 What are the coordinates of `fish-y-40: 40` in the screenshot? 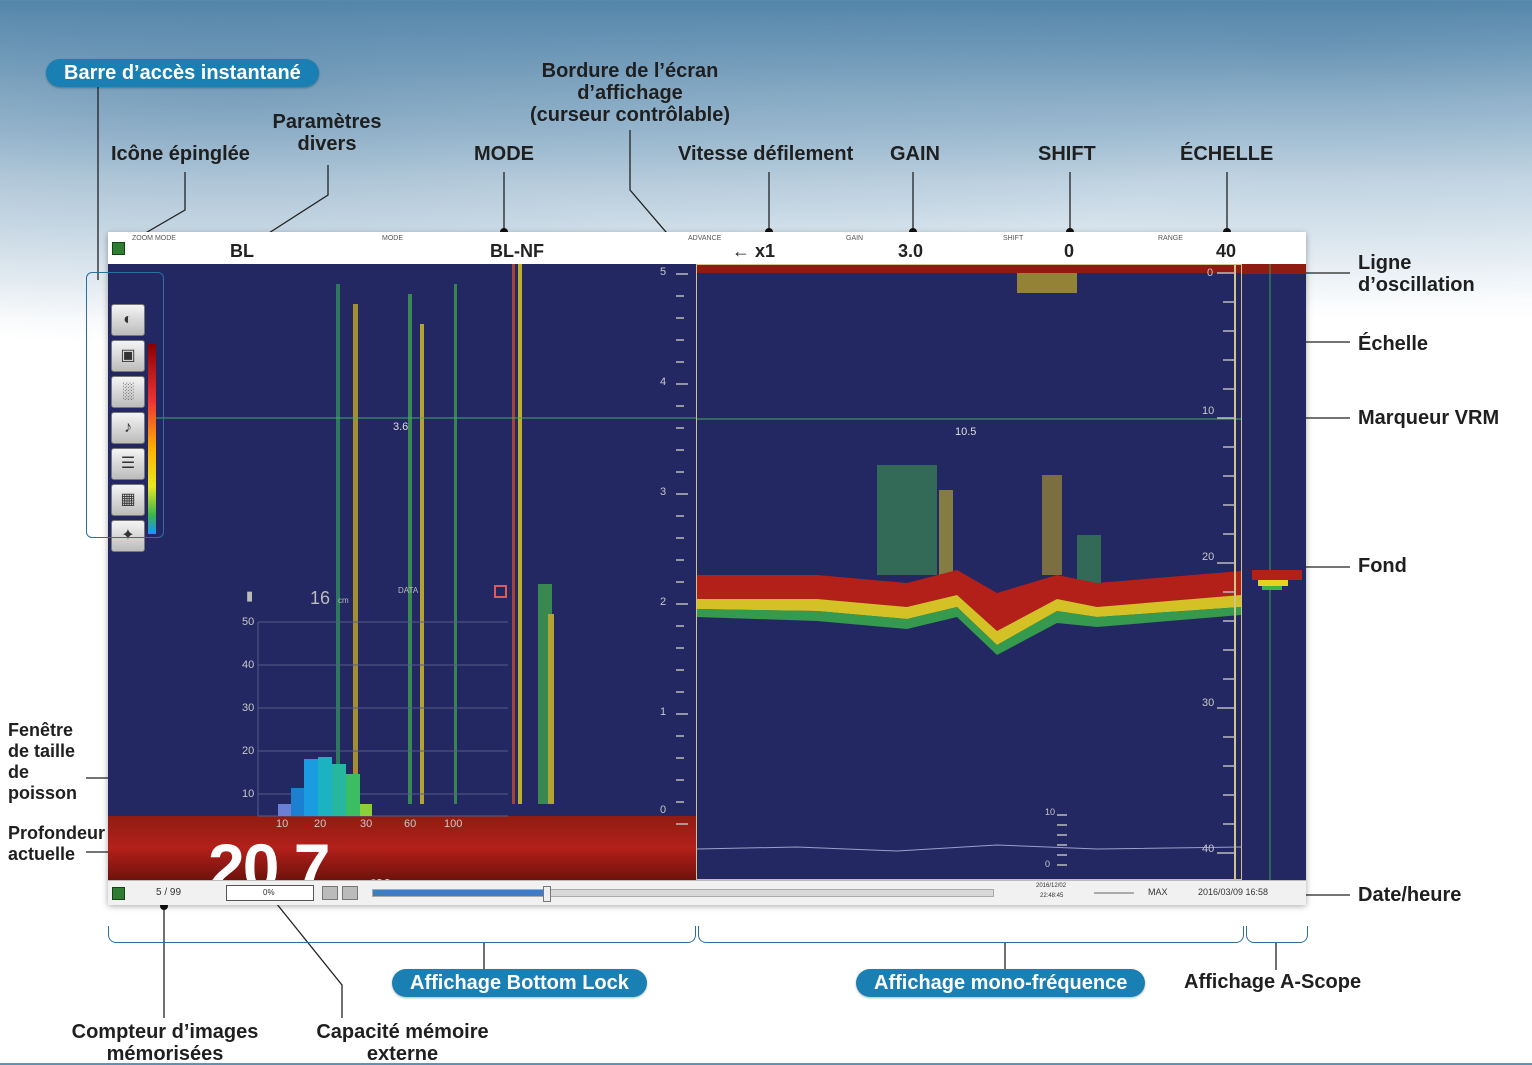 It's located at (248, 665).